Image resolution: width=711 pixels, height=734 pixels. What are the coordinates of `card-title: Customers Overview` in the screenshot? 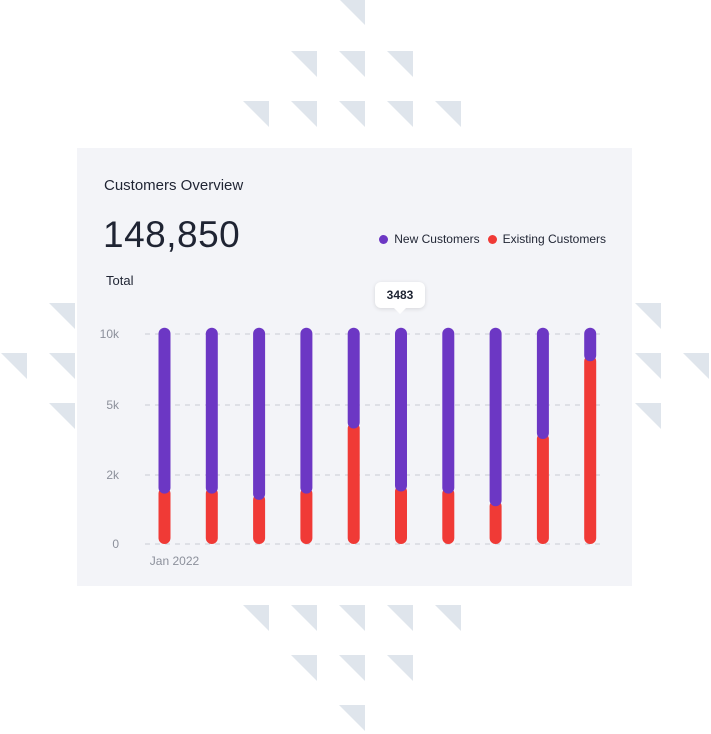 It's located at (174, 185).